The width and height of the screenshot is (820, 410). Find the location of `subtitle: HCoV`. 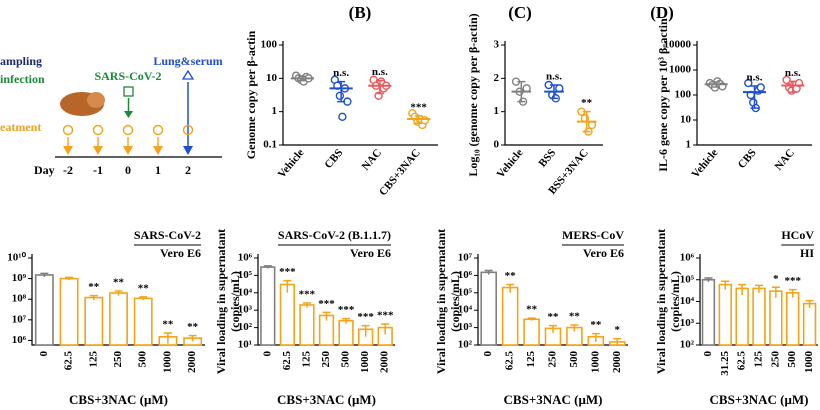

subtitle: HCoV is located at coordinates (797, 235).